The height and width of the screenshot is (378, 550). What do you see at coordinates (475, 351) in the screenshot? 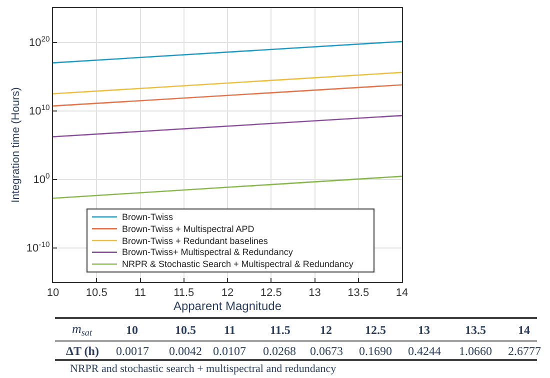
I see `text: 1.0660` at bounding box center [475, 351].